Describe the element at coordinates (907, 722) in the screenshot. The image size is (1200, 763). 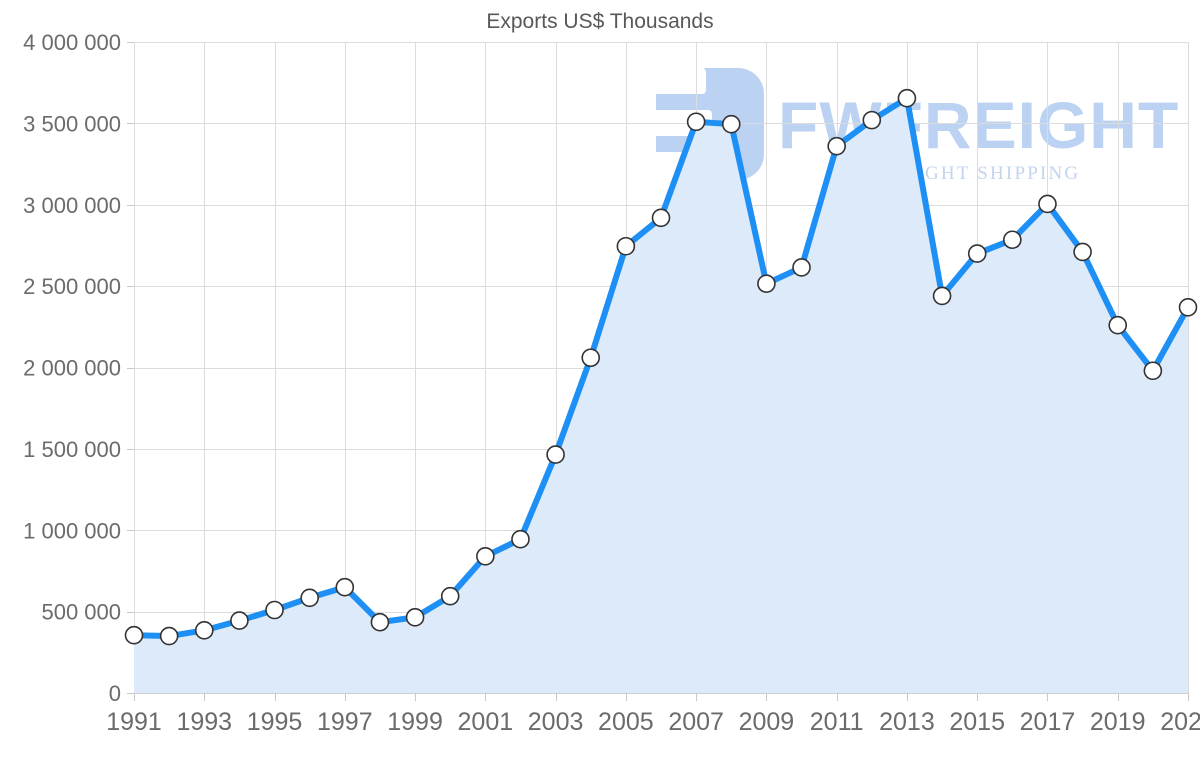
I see `x-axis-tick-label: 2013` at that location.